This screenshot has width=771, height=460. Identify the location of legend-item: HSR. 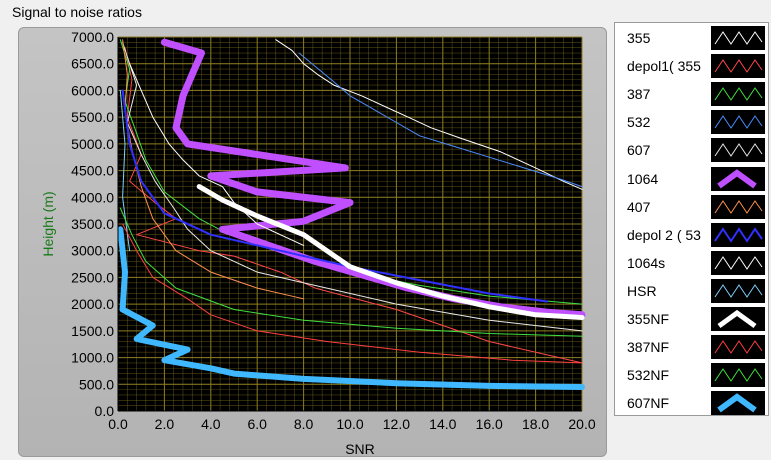
(691, 291).